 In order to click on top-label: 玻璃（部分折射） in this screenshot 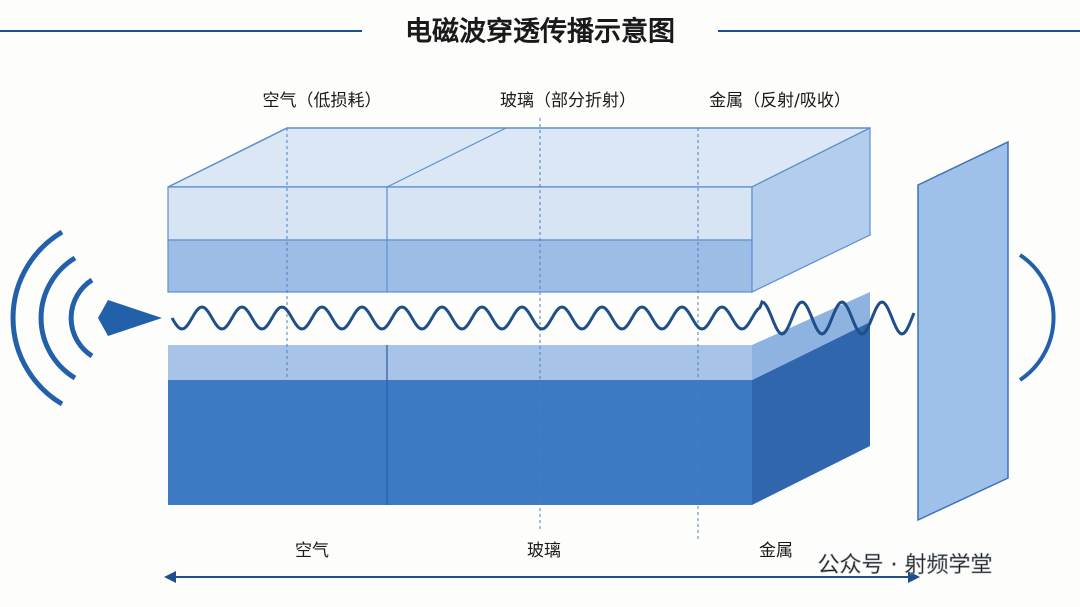, I will do `click(568, 101)`.